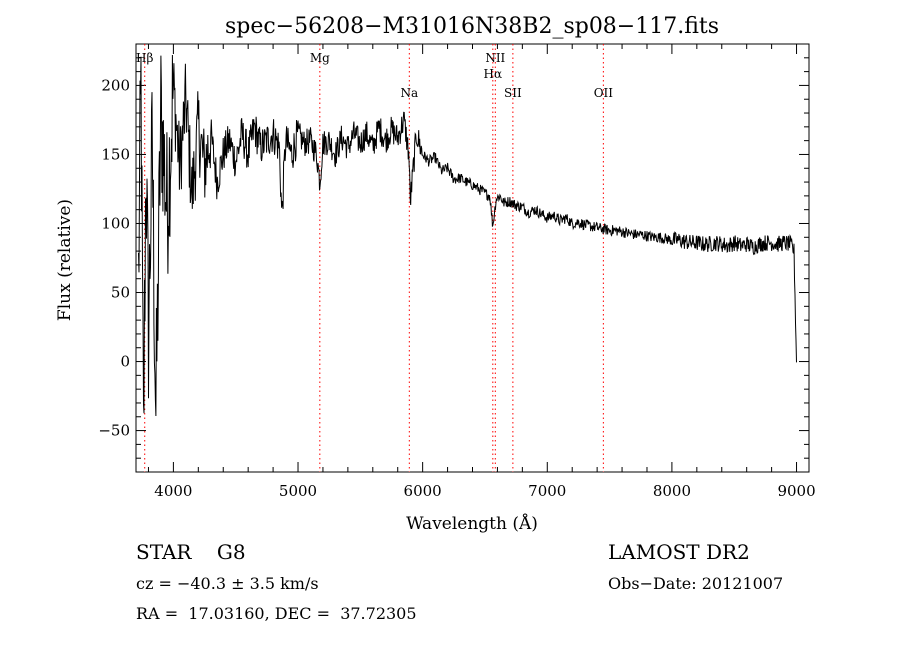 This screenshot has height=650, width=900. Describe the element at coordinates (409, 93) in the screenshot. I see `line-marker-label: Na` at that location.